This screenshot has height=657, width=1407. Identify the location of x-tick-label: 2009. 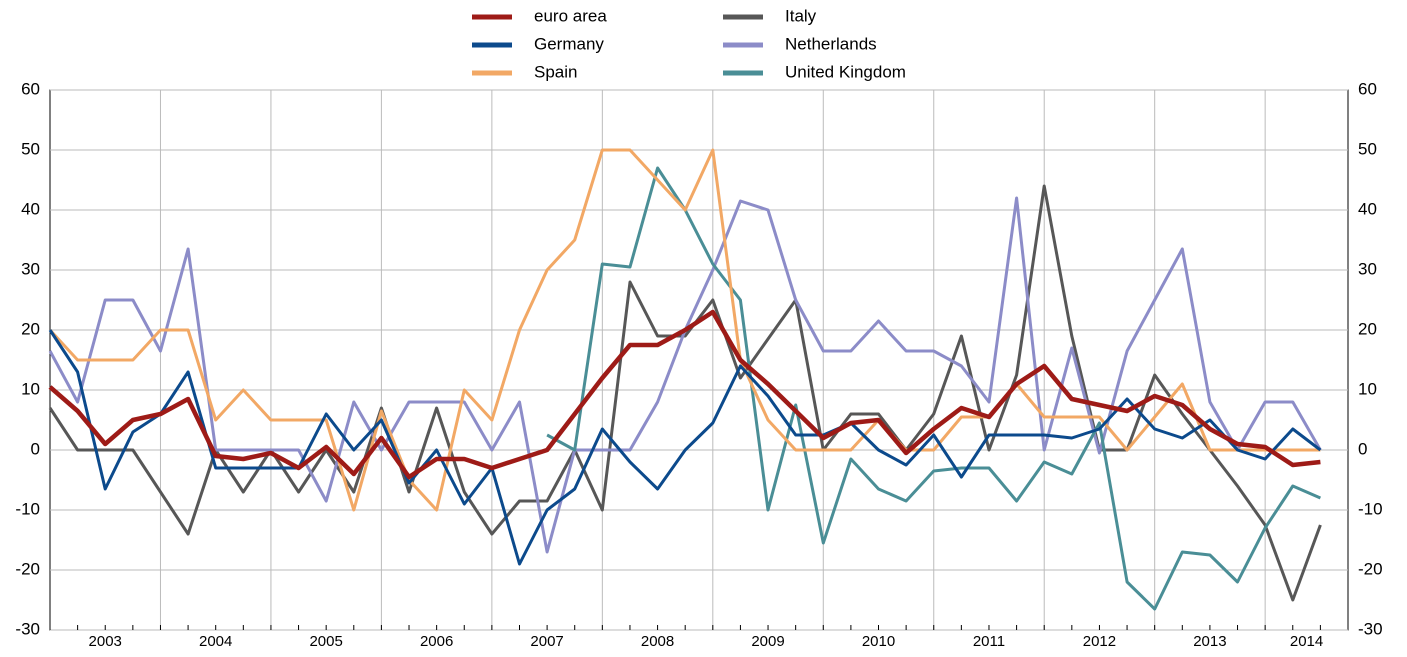
(767, 641).